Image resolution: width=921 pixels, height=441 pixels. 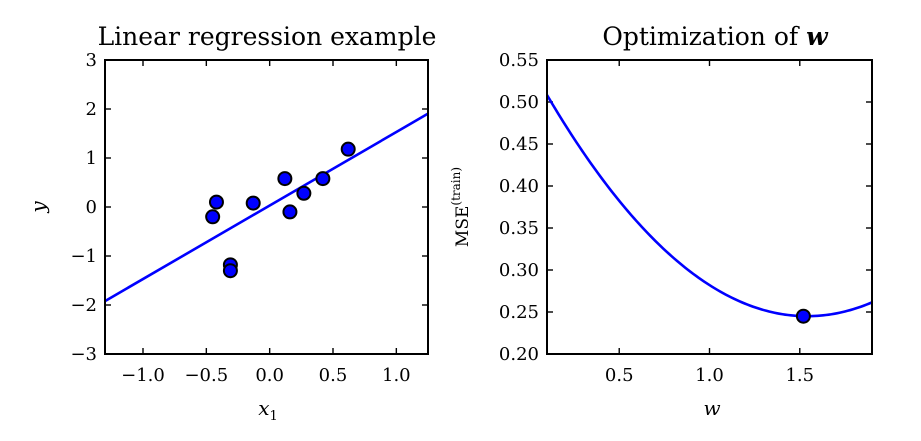 What do you see at coordinates (206, 375) in the screenshot?
I see `left-xtick-label: −0.5` at bounding box center [206, 375].